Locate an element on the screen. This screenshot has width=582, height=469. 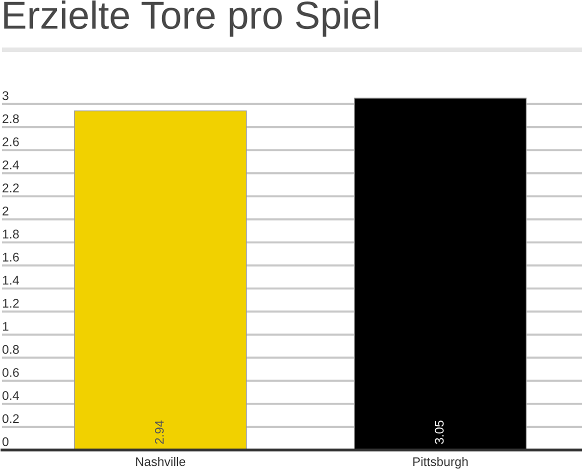
y-tick-label: 2.2 is located at coordinates (10, 188).